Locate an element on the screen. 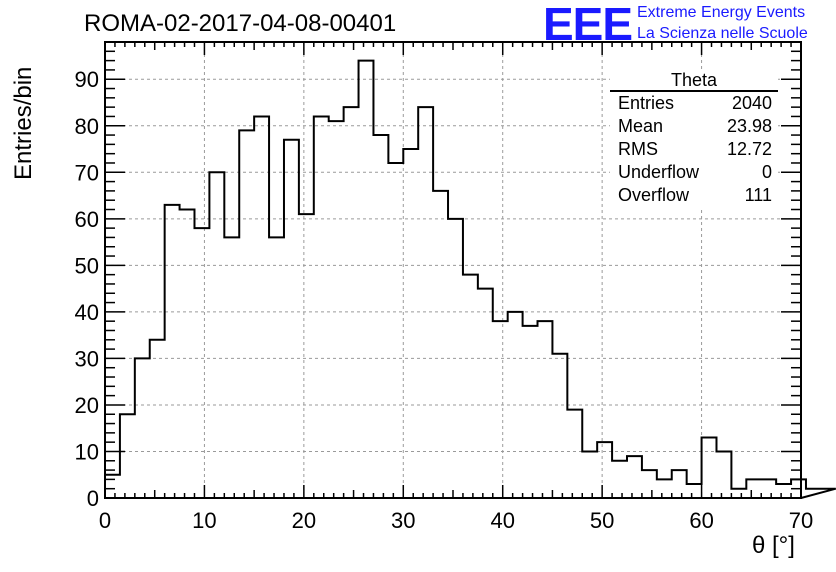 This screenshot has height=572, width=836. x-tick-label: 50 is located at coordinates (602, 520).